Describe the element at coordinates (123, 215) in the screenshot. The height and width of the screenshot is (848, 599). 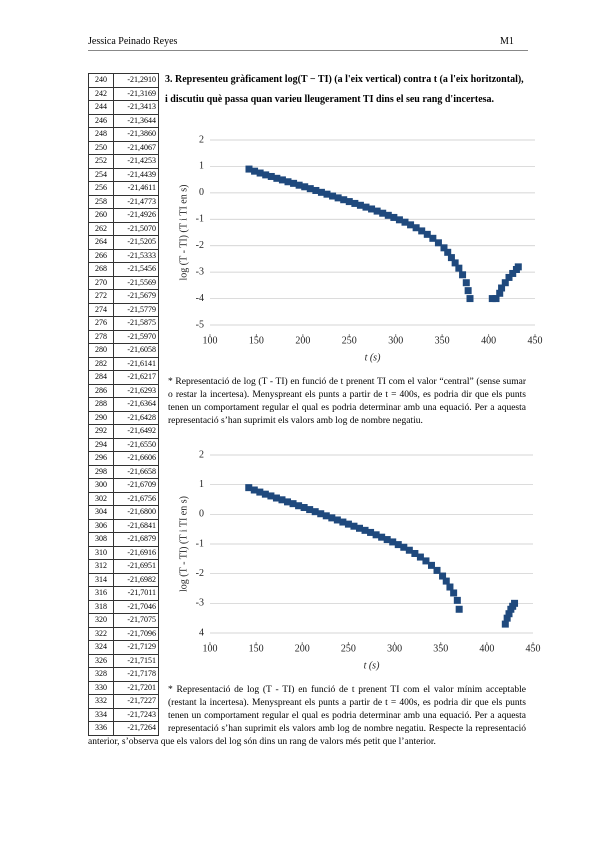
I see `table-row: 260 -21,4926` at that location.